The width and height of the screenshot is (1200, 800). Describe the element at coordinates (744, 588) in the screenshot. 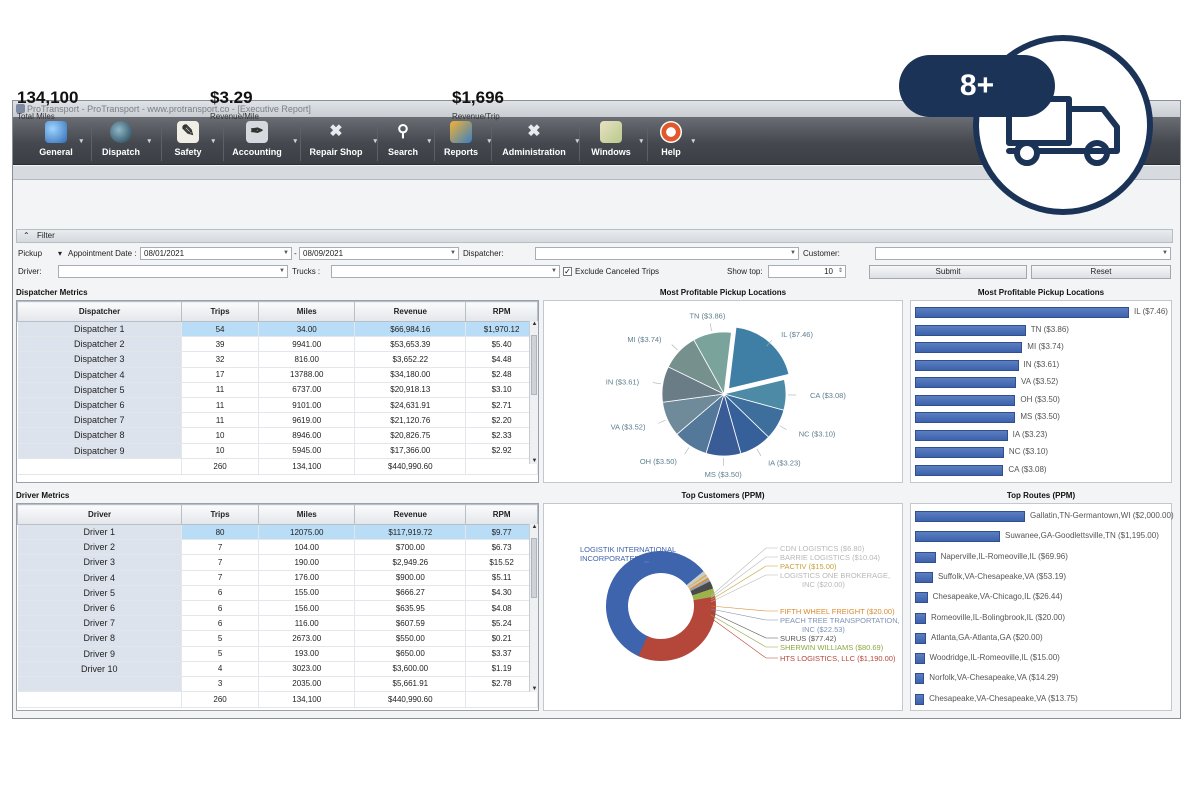

I see `donut-leader-line` at that location.